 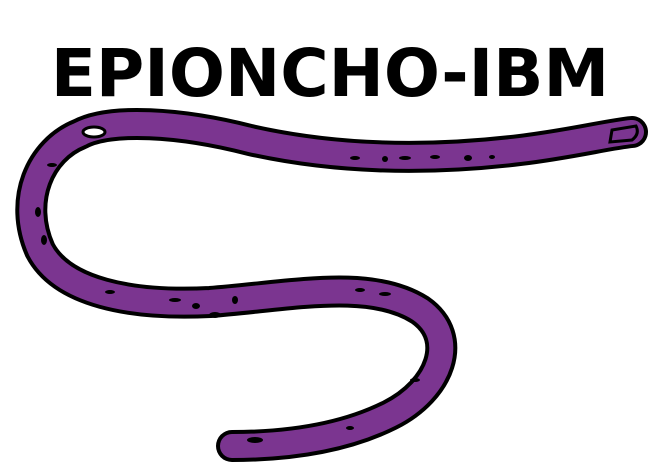 I want to click on worm-tail-tip, so click(x=623, y=134).